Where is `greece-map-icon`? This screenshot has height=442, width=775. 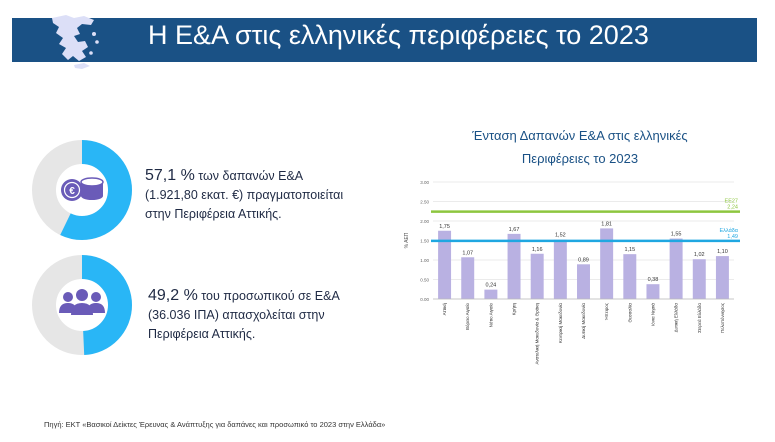
greece-map-icon is located at coordinates (75, 42).